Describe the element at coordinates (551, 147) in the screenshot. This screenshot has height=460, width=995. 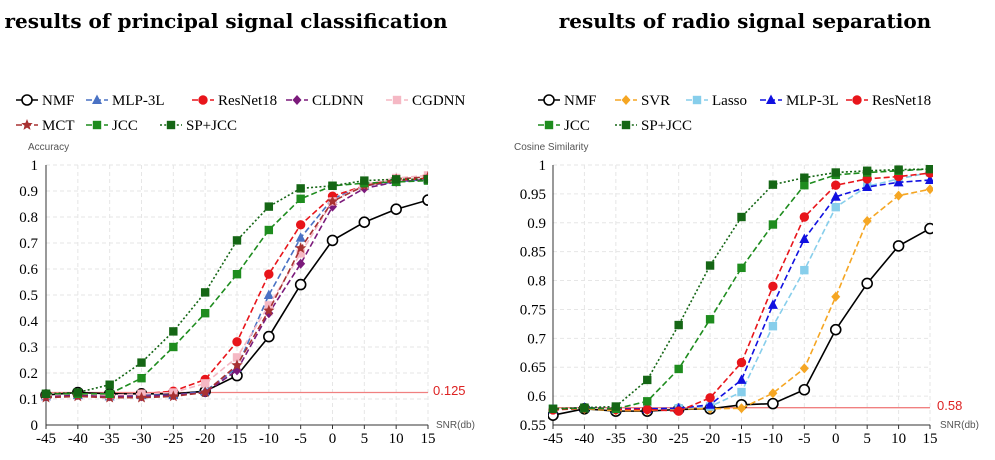
I see `y-axis-label: Cosine Similarity` at that location.